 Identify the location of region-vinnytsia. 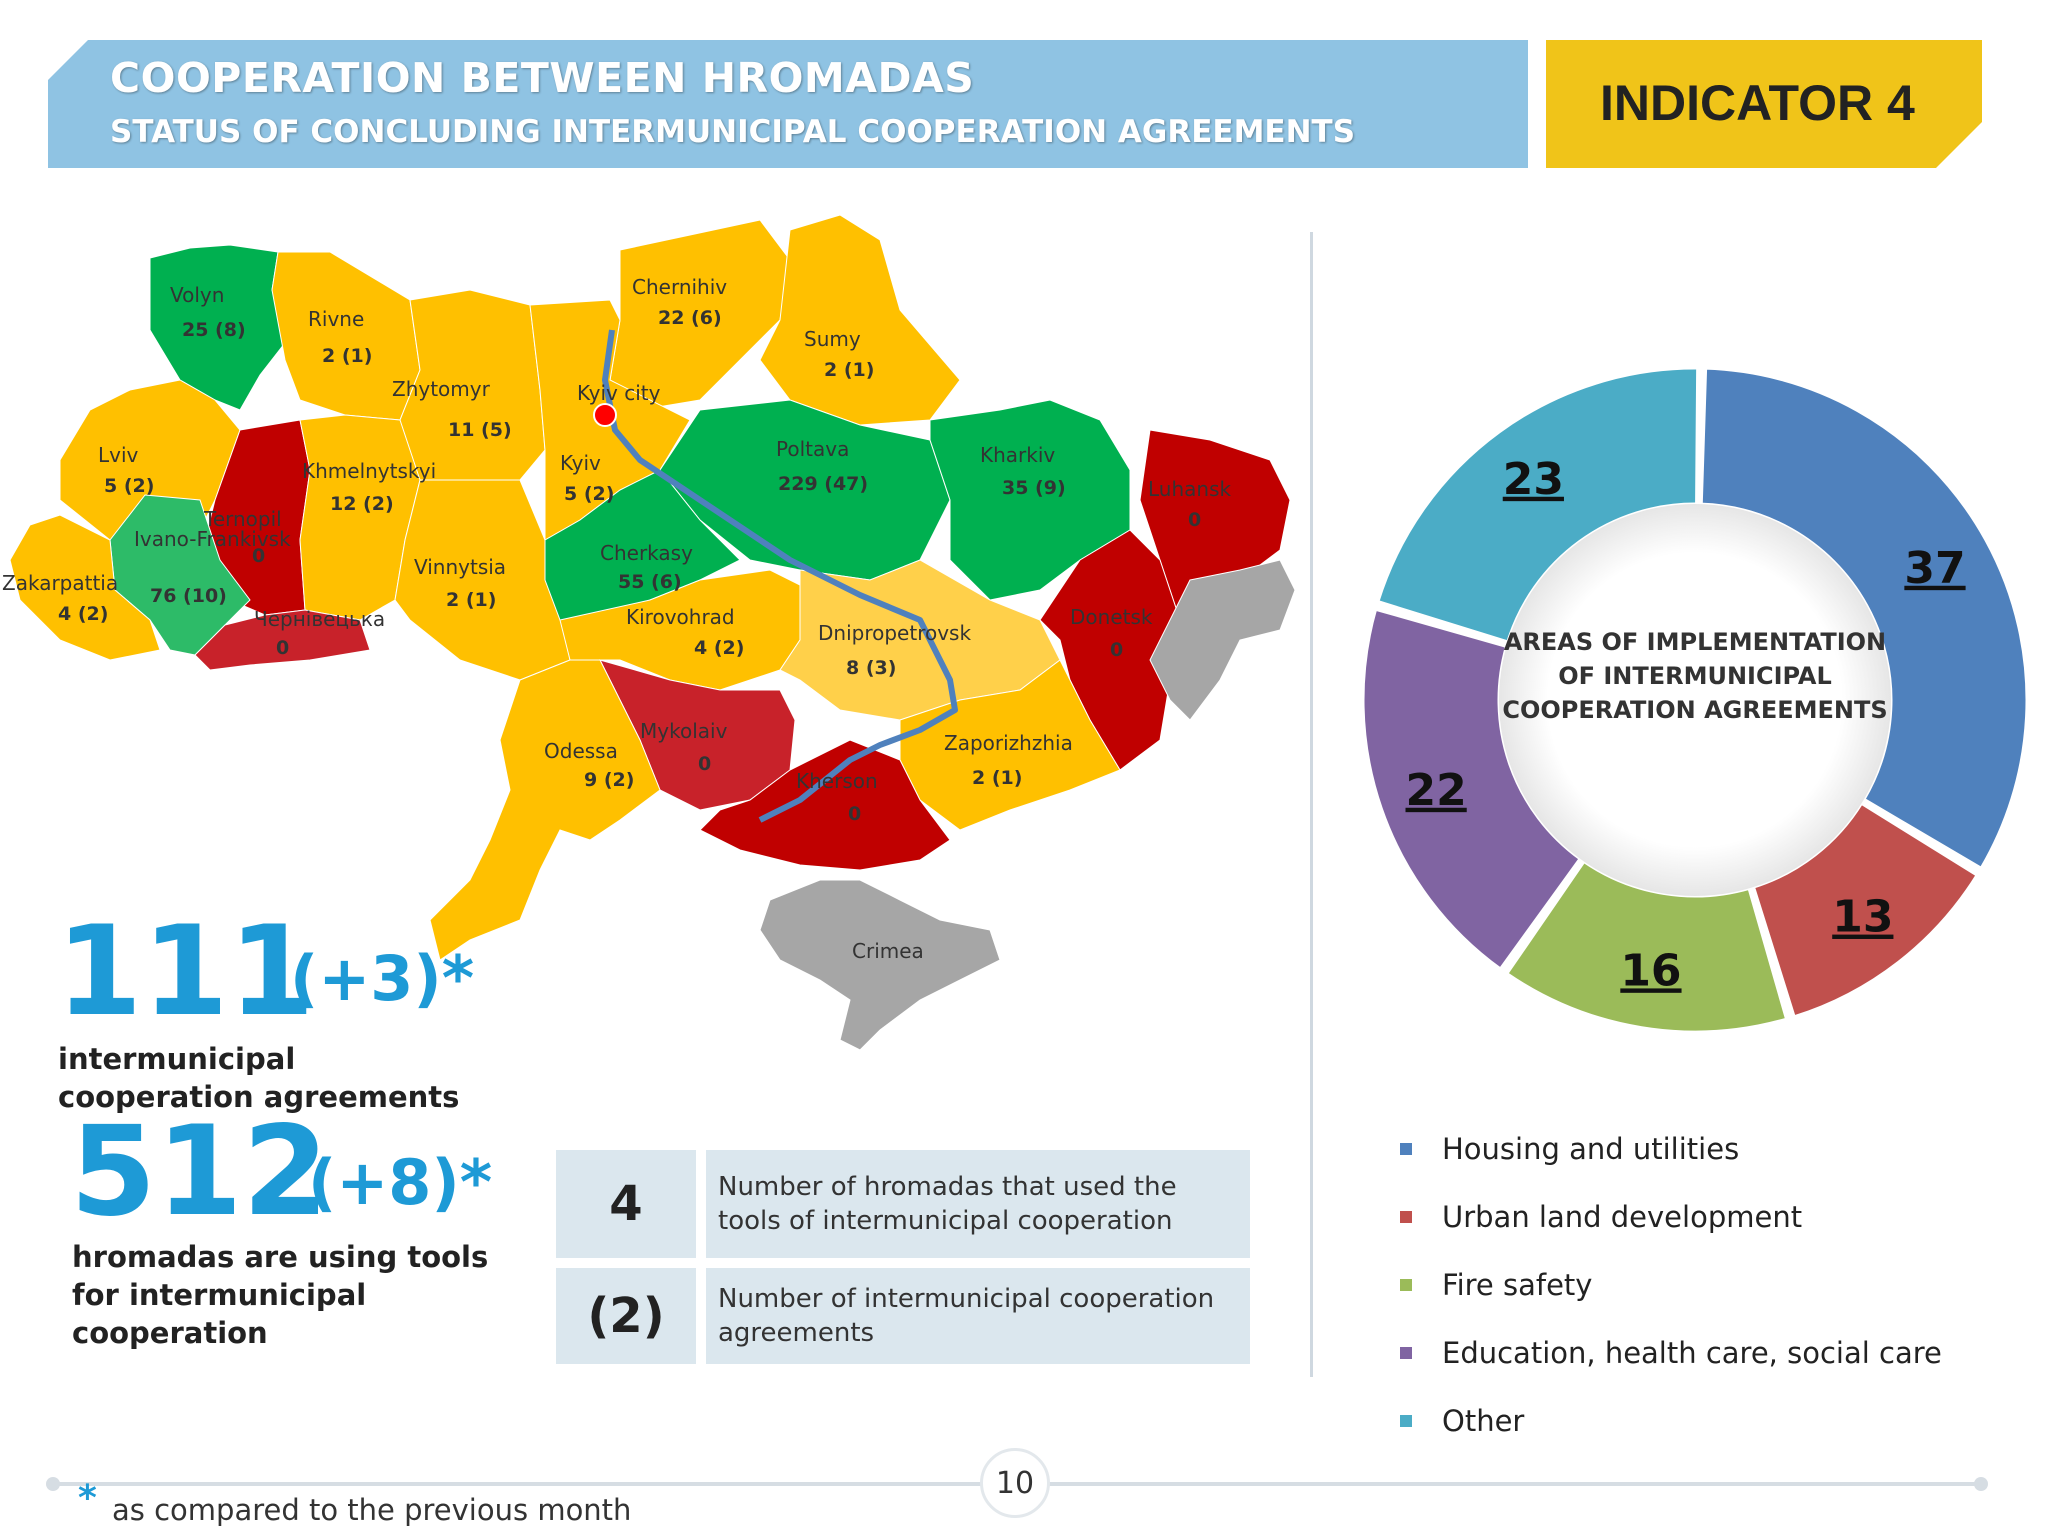
(482, 580).